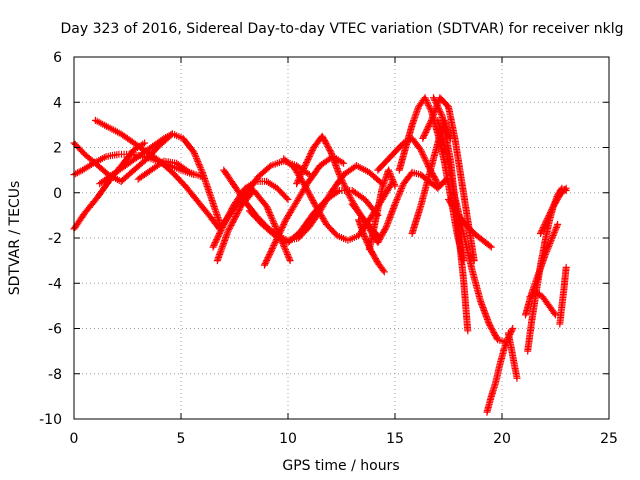 Image resolution: width=640 pixels, height=480 pixels. I want to click on y-tick-label: -2, so click(55, 239).